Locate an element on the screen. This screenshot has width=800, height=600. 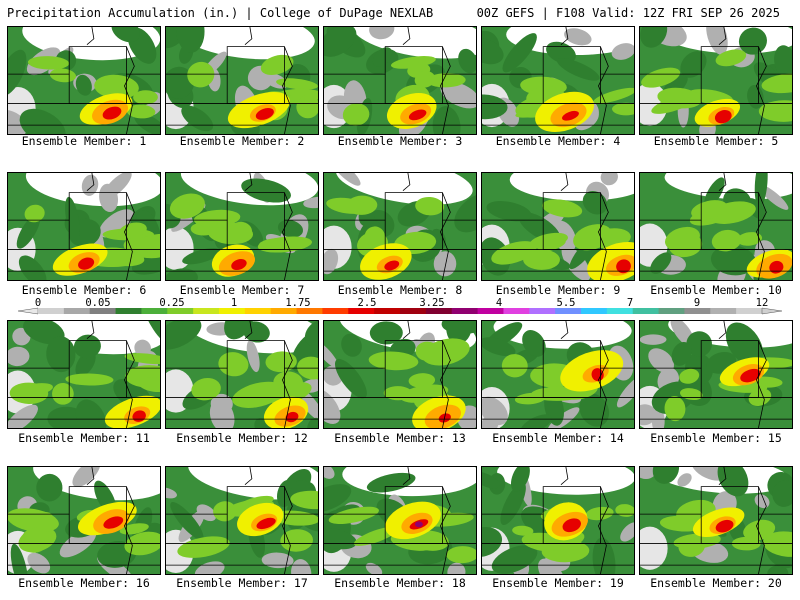
colorbar-tick-label: 0 is located at coordinates (38, 303).